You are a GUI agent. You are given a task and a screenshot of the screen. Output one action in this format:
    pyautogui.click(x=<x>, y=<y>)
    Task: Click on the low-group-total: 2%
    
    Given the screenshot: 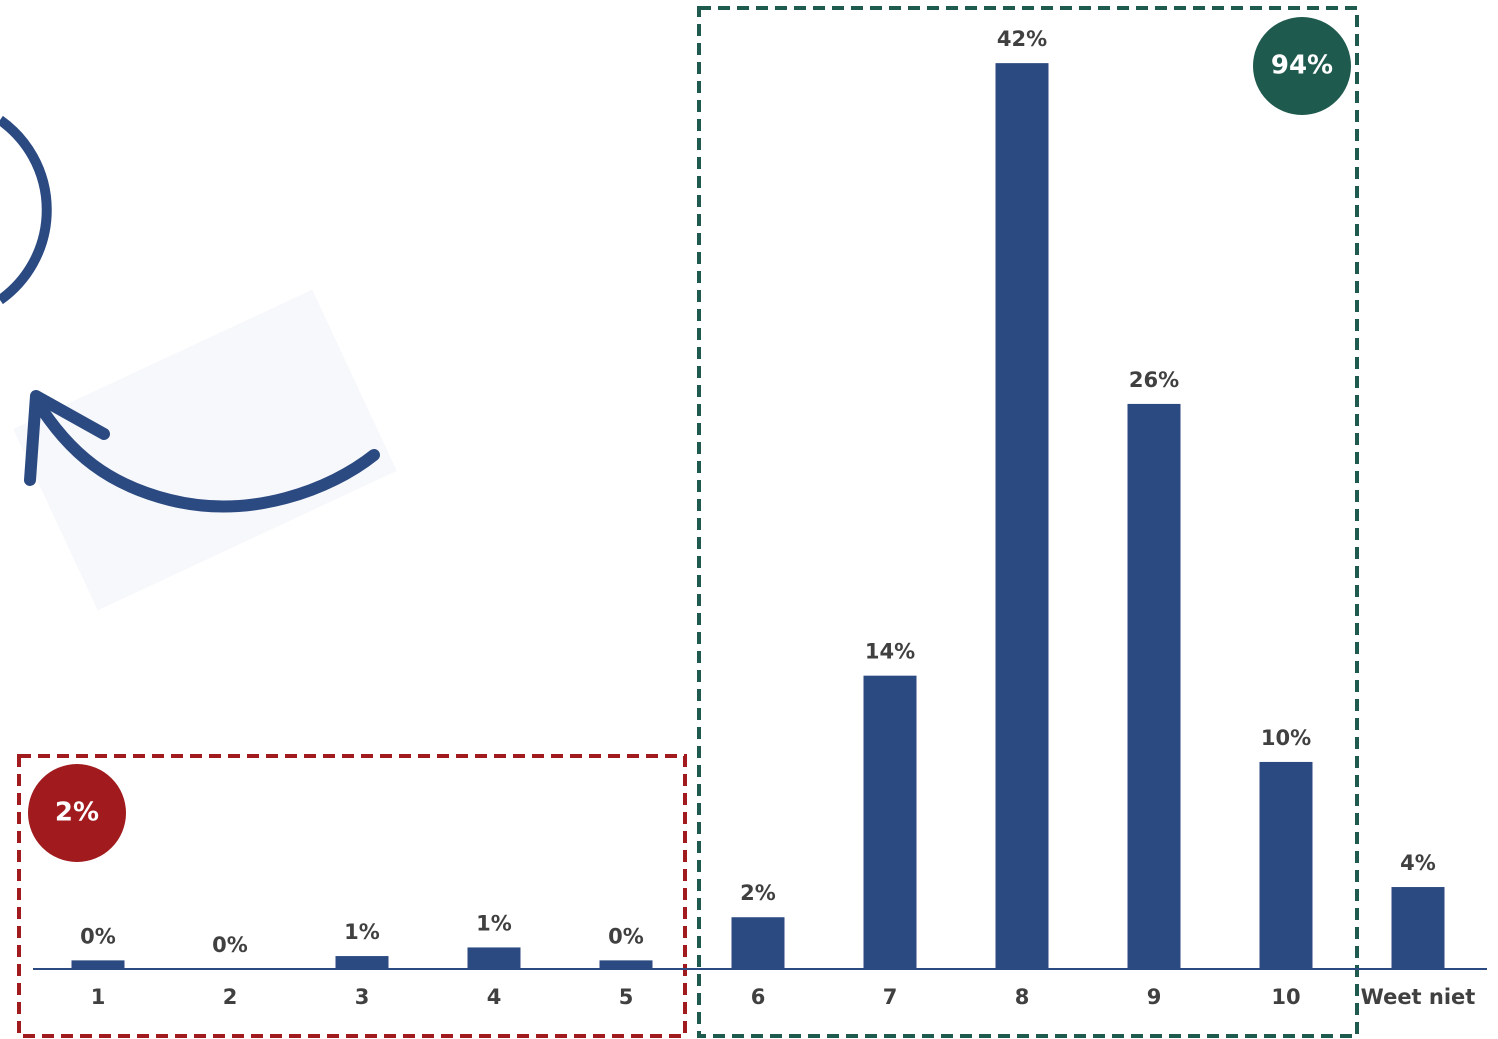 What is the action you would take?
    pyautogui.click(x=77, y=813)
    